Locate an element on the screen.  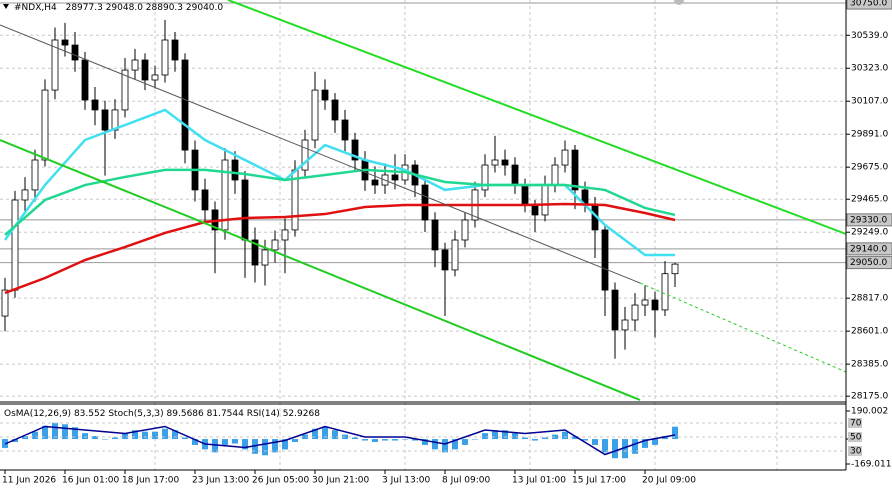
y-tick-label: 30107.0 is located at coordinates (869, 102).